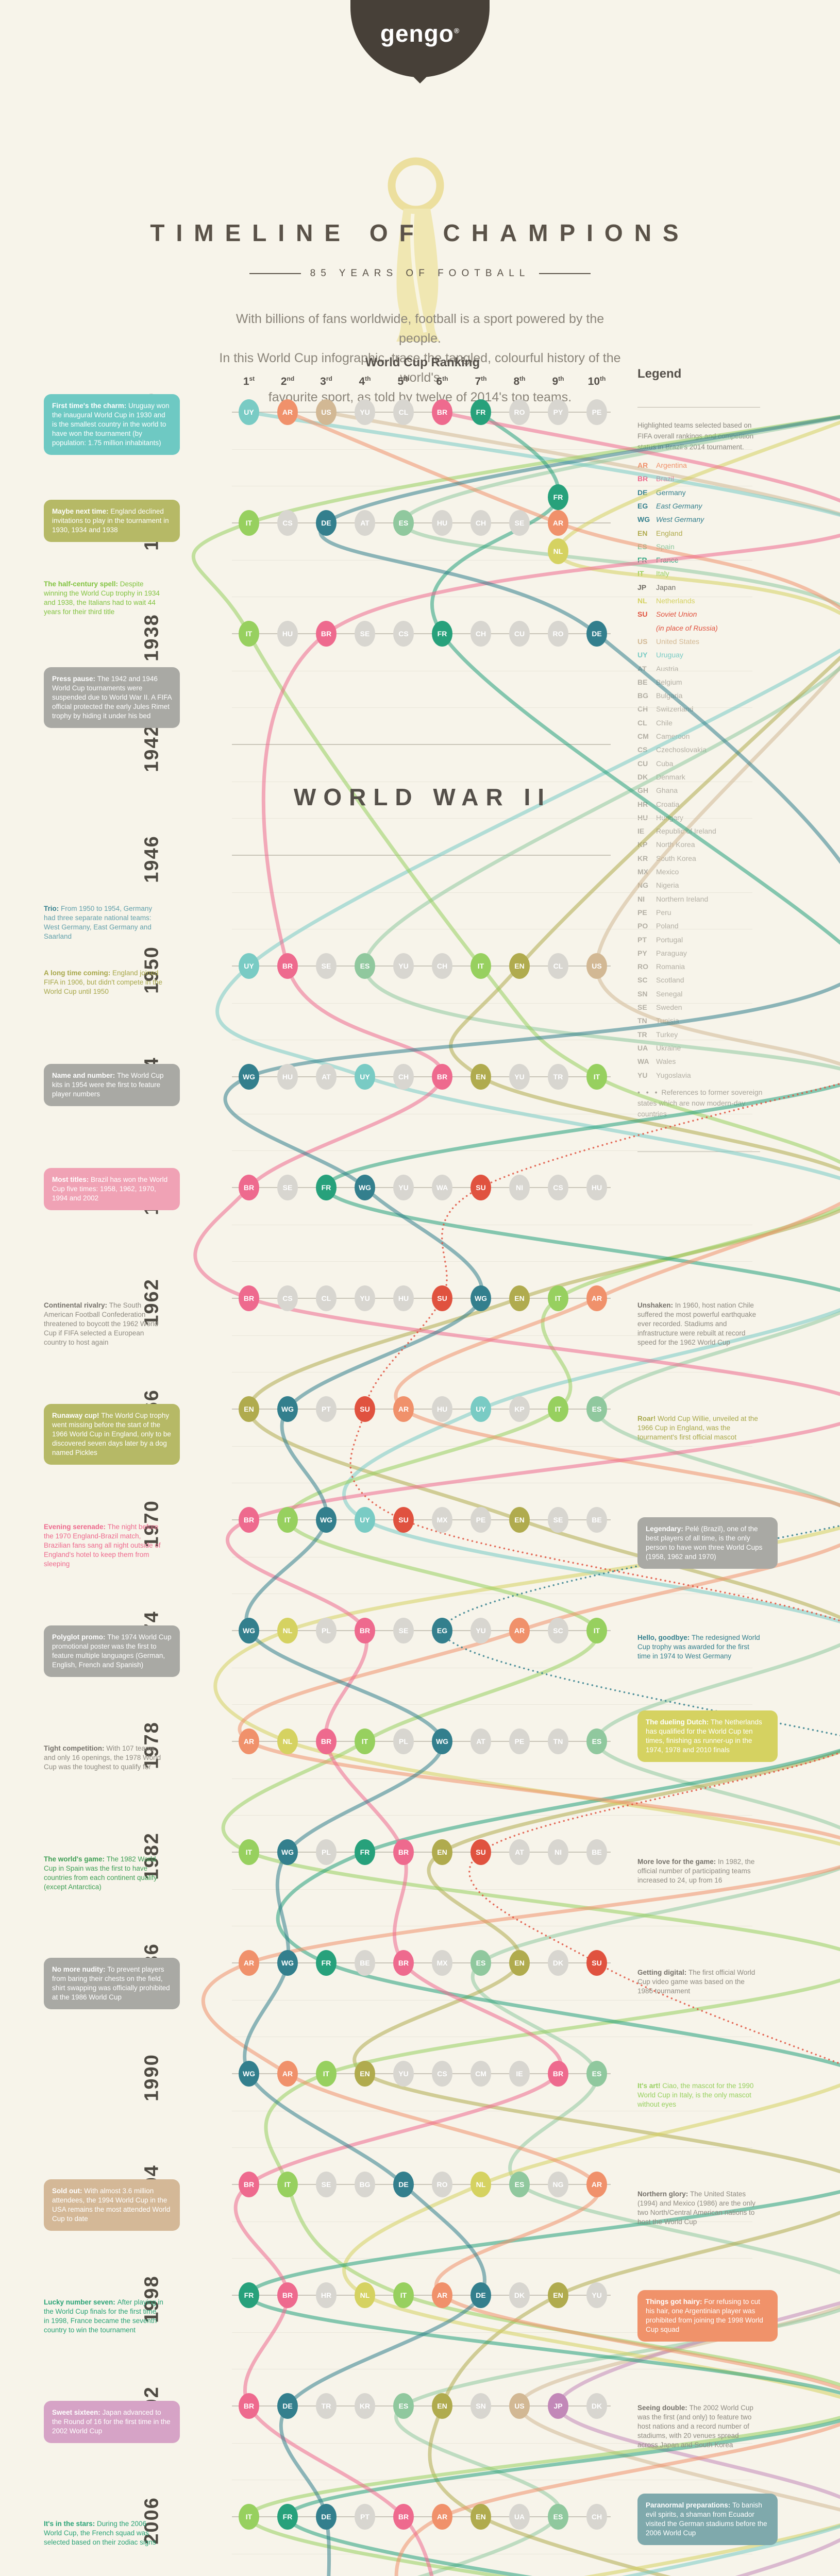  I want to click on team-circle-1982-AT: AT, so click(519, 1852).